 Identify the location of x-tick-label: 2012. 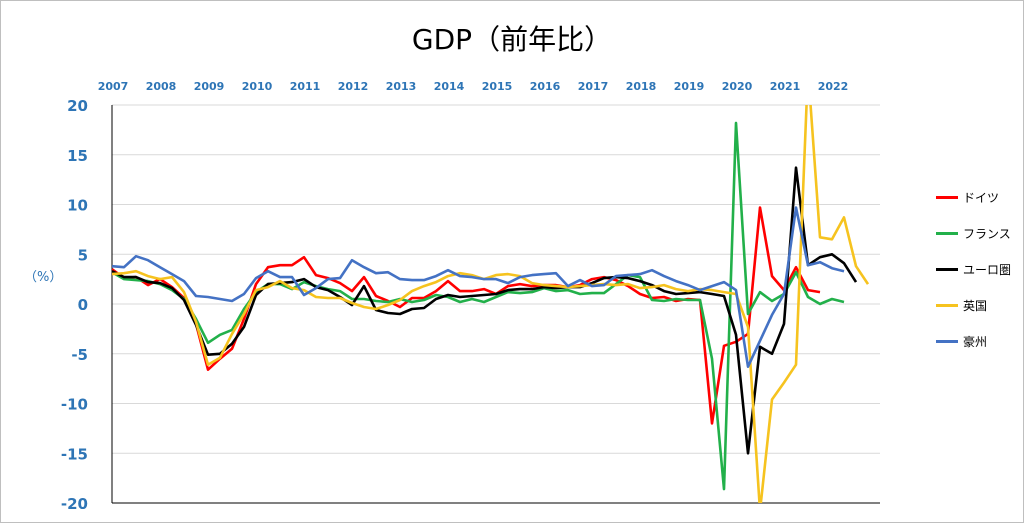
(353, 86).